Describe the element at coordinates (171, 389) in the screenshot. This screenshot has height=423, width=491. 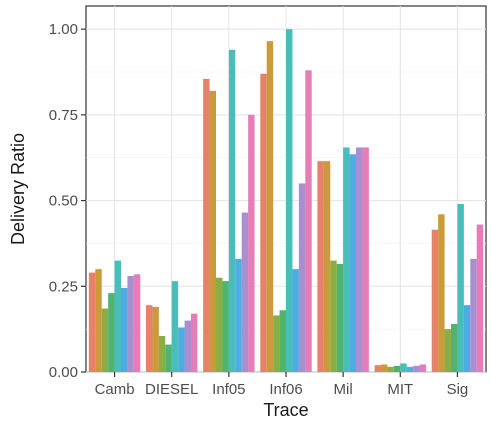
I see `x-tick-label: DIESEL` at that location.